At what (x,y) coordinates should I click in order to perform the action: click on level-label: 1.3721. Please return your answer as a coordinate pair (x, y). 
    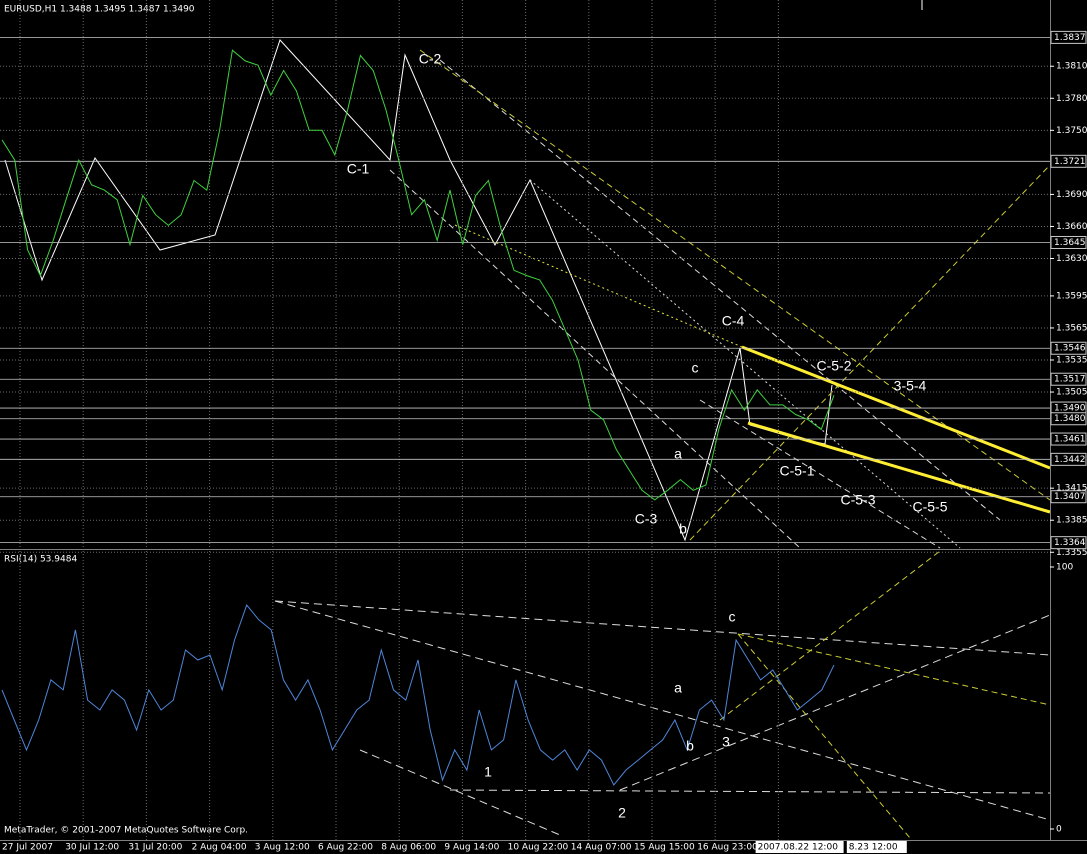
    Looking at the image, I should click on (1070, 162).